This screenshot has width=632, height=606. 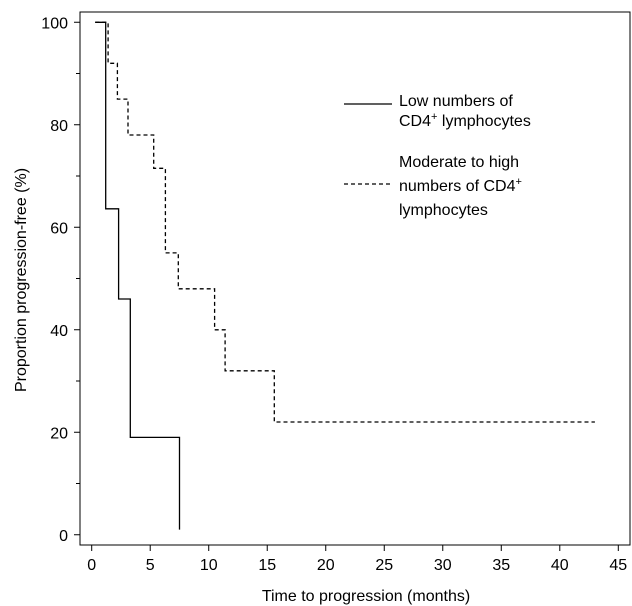 What do you see at coordinates (434, 117) in the screenshot?
I see `legend-low-sup: +` at bounding box center [434, 117].